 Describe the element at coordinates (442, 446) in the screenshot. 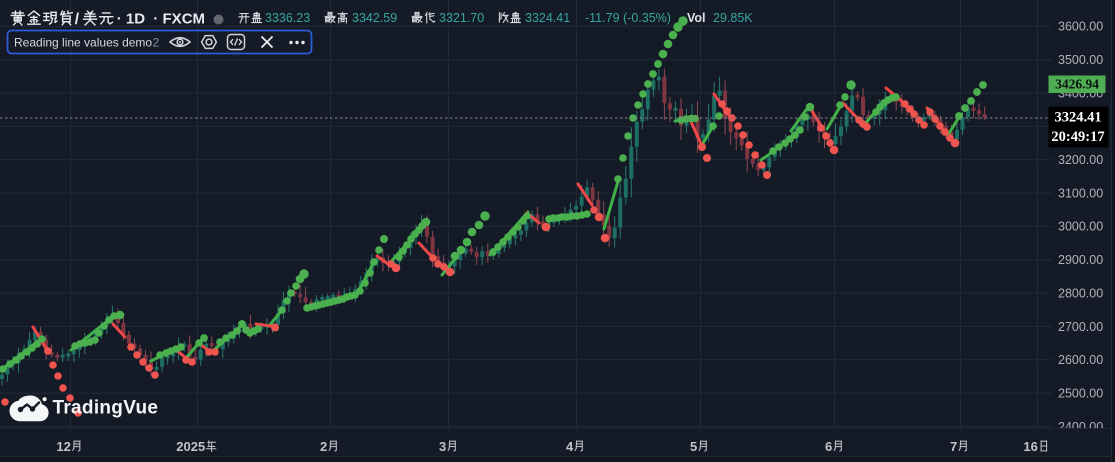

I see `svg-text: 3` at that location.